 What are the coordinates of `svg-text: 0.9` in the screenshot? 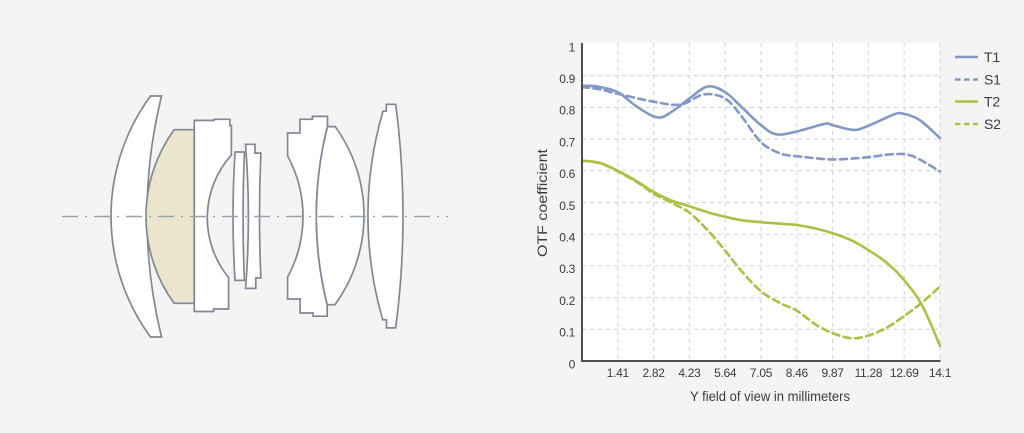 It's located at (567, 79).